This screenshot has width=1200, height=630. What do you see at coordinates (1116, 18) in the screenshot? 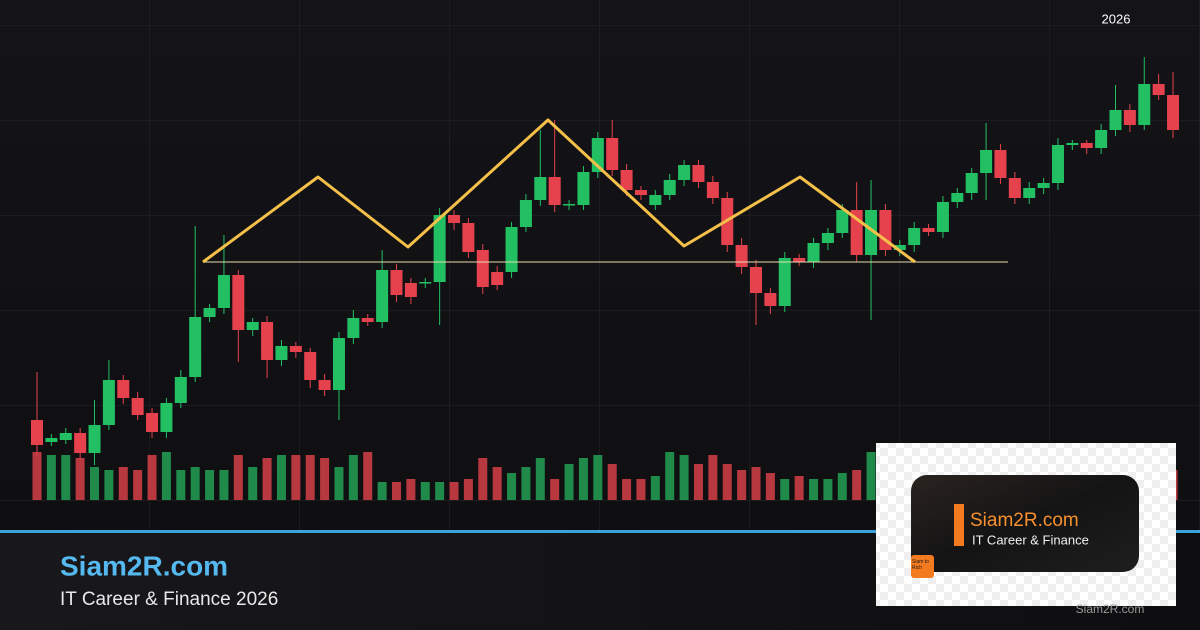
I see `year-label: 2026` at bounding box center [1116, 18].